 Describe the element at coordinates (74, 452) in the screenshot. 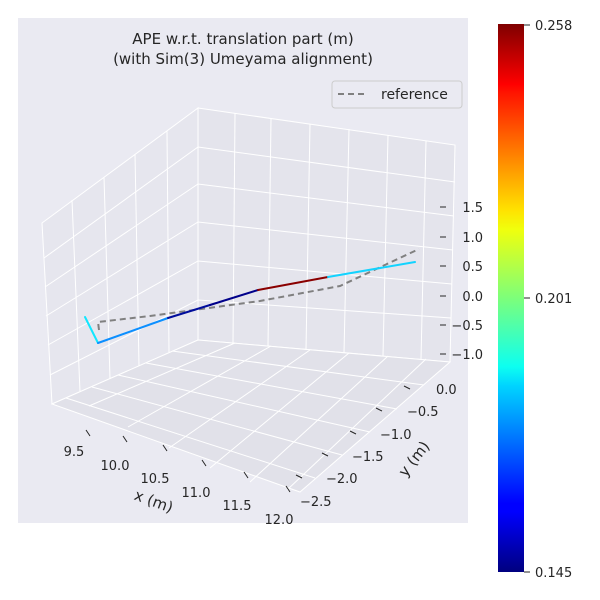

I see `x-tick-label: 9.5` at that location.